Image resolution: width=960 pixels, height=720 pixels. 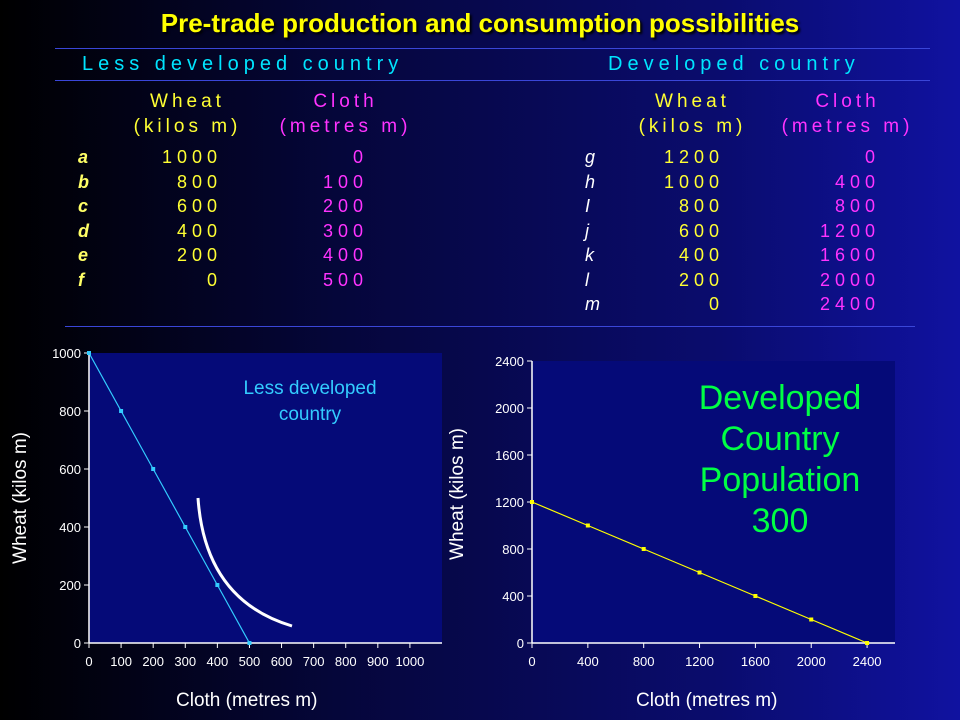 What do you see at coordinates (153, 661) in the screenshot?
I see `ldc-x-tick-label: 200` at bounding box center [153, 661].